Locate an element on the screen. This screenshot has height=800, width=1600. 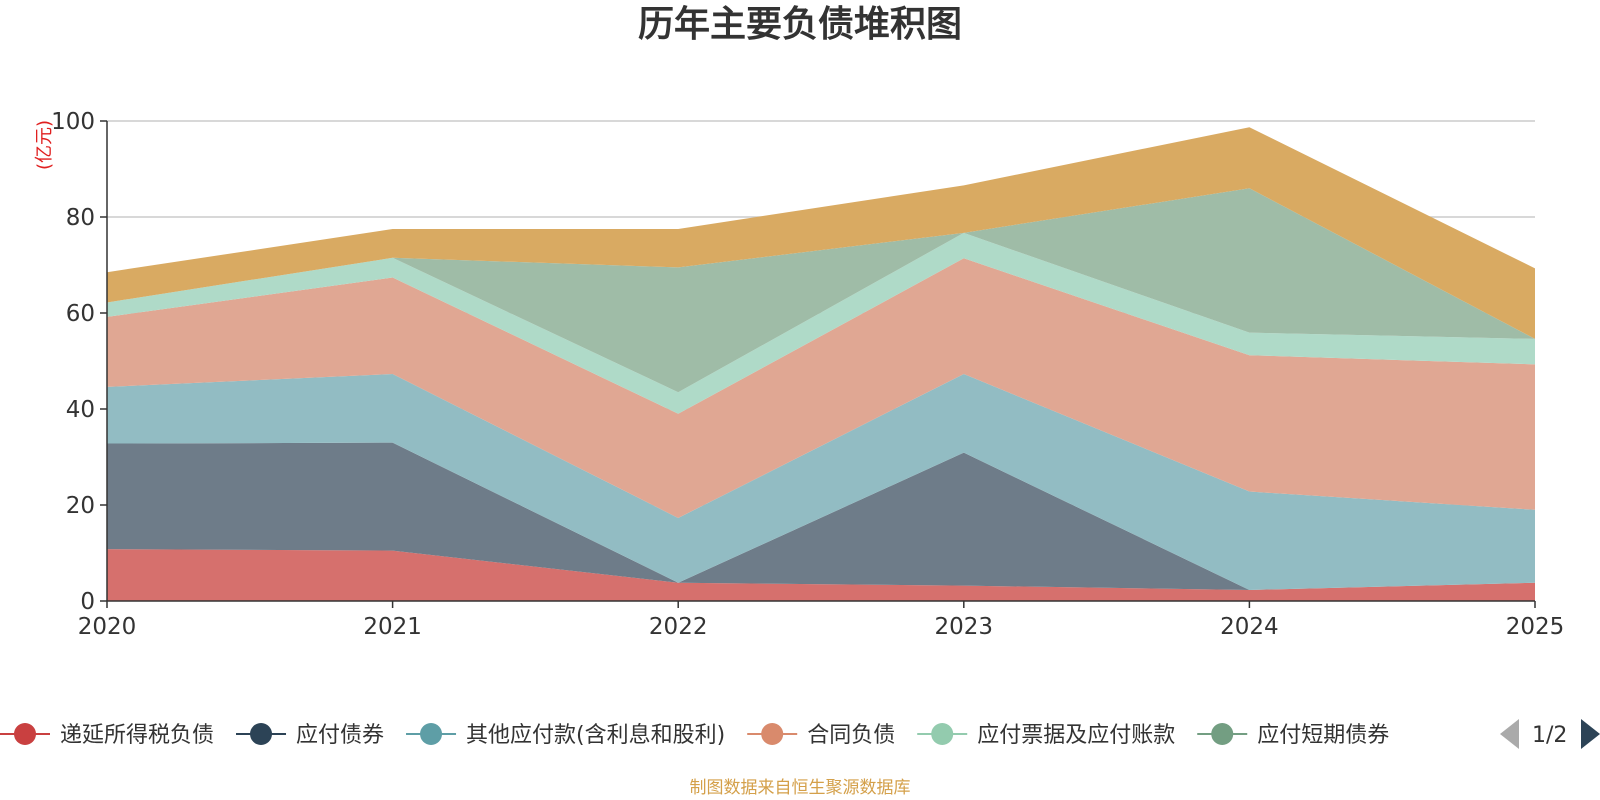
x-tick-label: 2024 is located at coordinates (1249, 627).